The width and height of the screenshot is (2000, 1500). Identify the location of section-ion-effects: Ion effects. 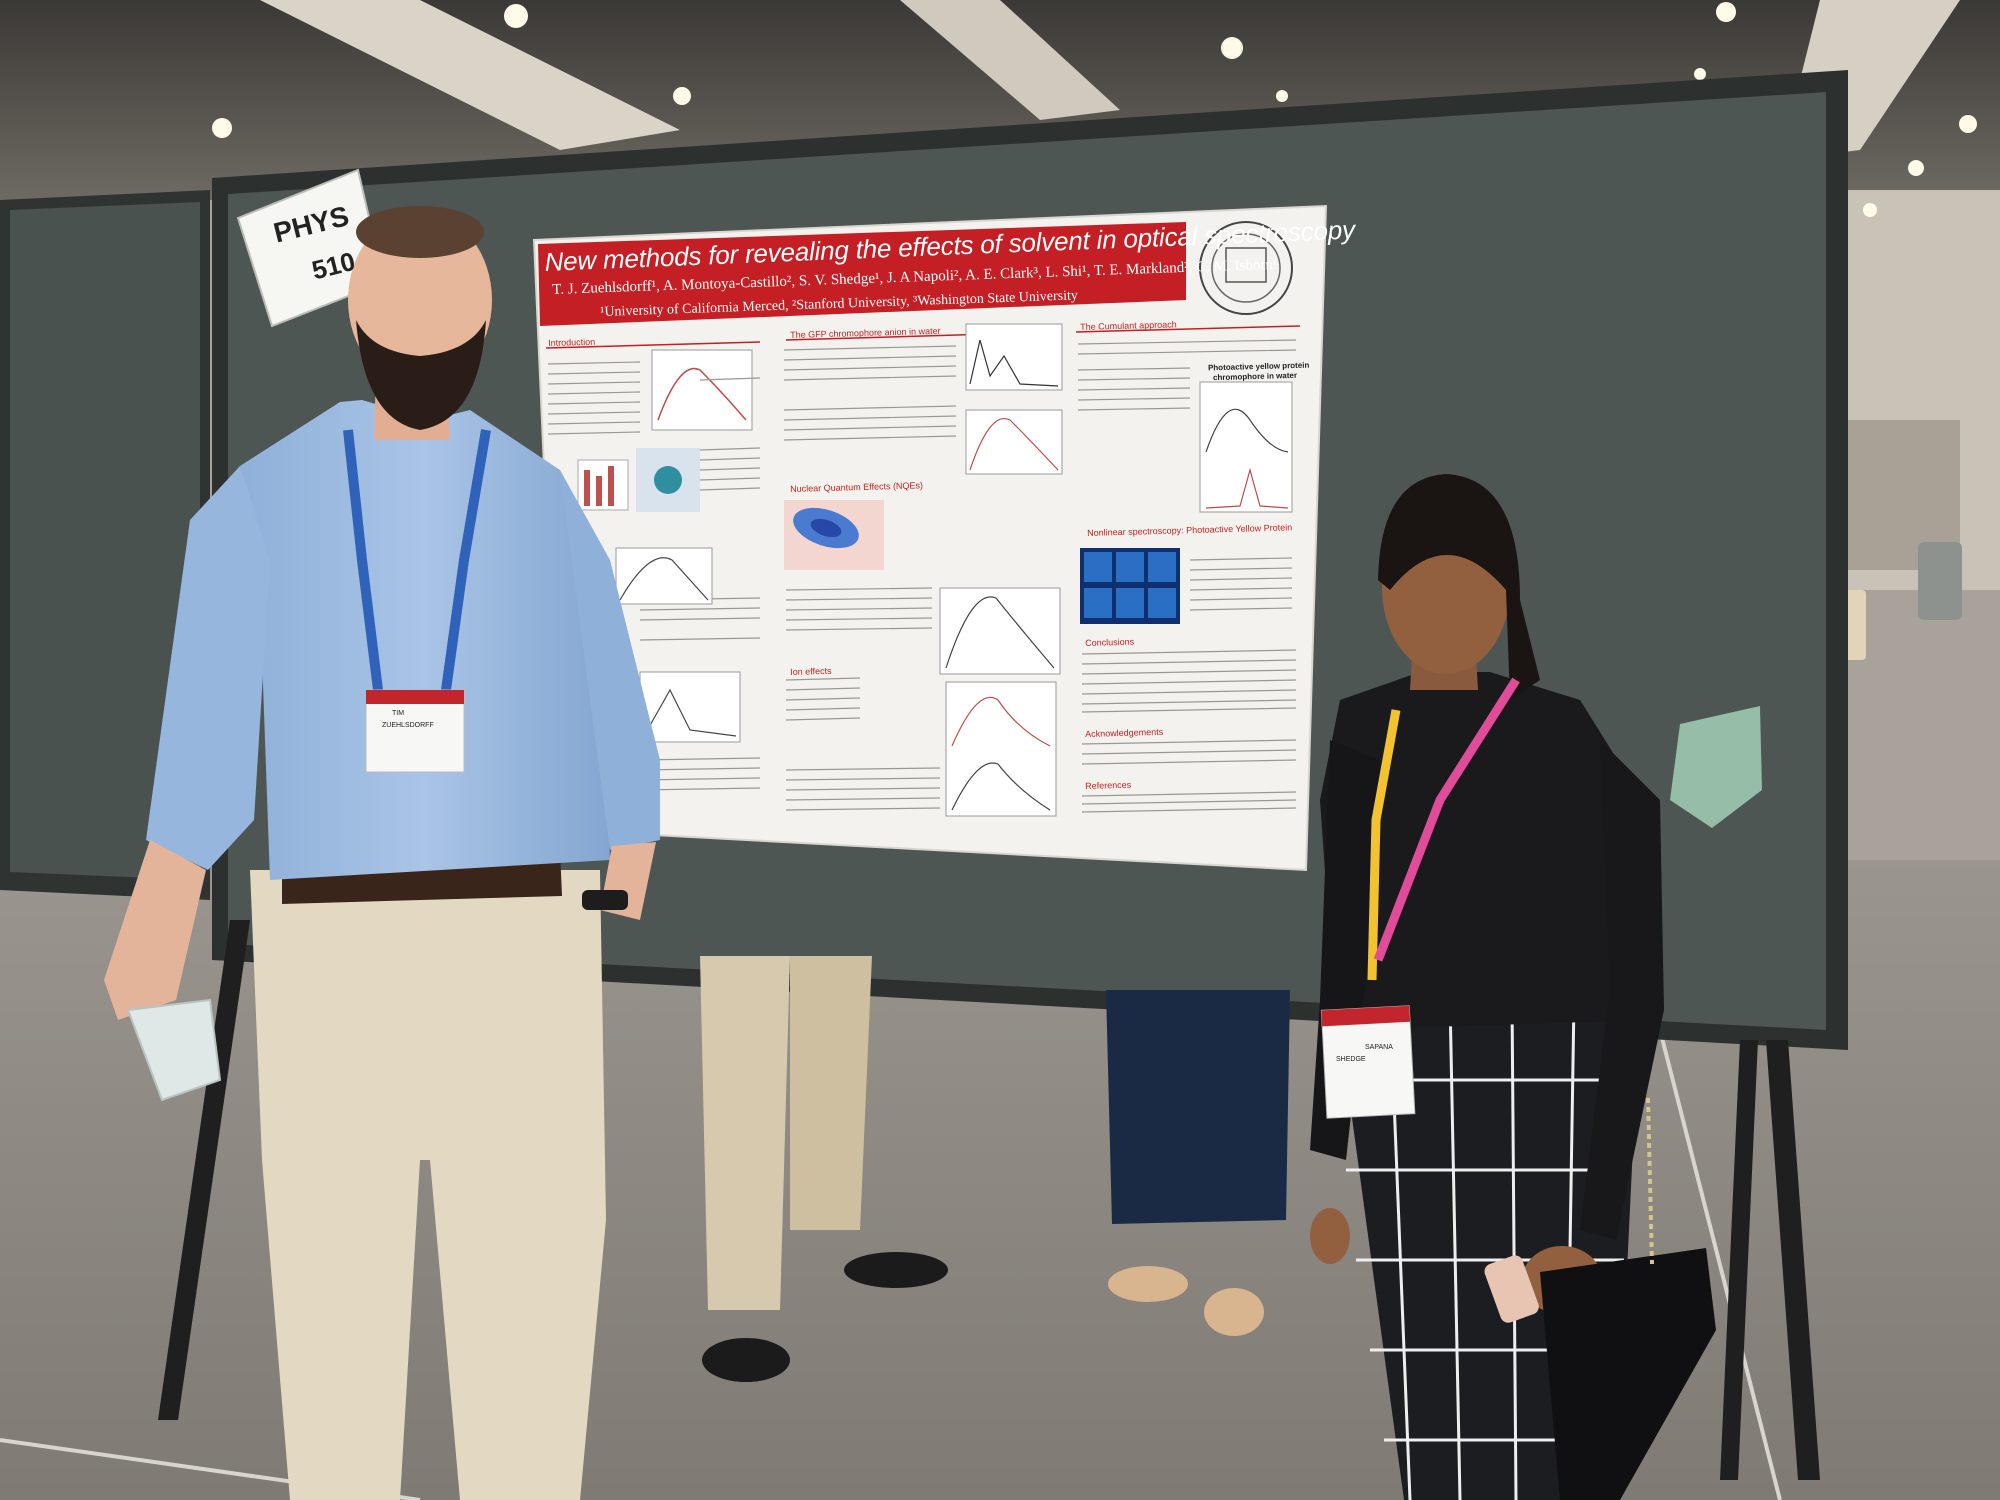
(811, 671).